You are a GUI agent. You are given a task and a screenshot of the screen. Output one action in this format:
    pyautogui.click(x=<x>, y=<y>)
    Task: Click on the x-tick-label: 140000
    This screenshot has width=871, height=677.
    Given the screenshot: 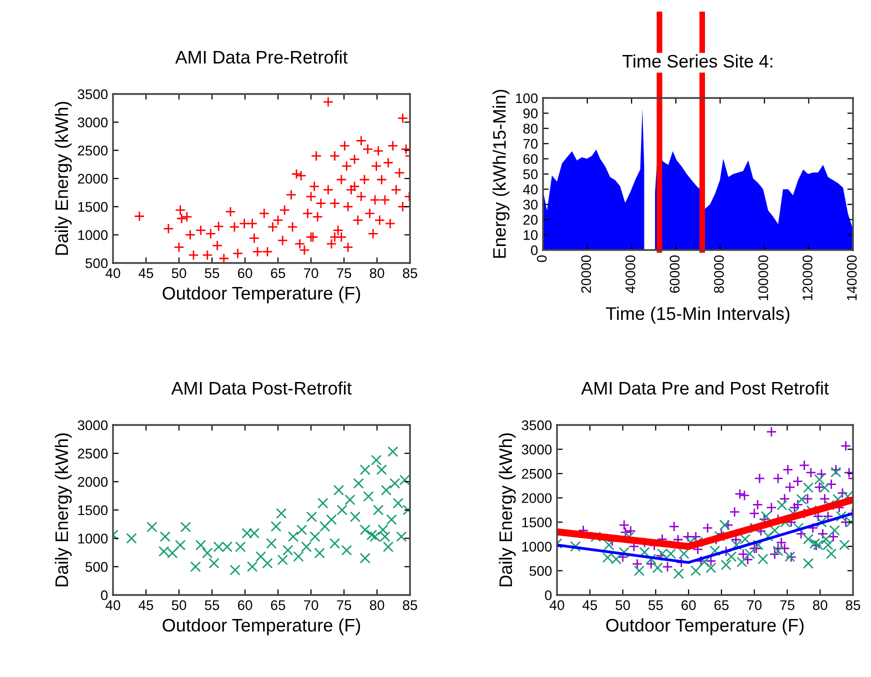 What is the action you would take?
    pyautogui.click(x=851, y=277)
    